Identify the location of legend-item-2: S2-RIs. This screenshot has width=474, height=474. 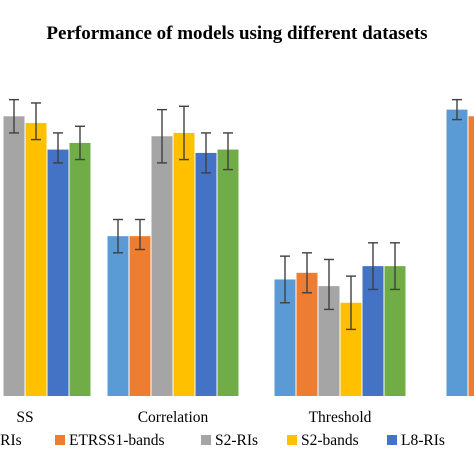
(229, 440).